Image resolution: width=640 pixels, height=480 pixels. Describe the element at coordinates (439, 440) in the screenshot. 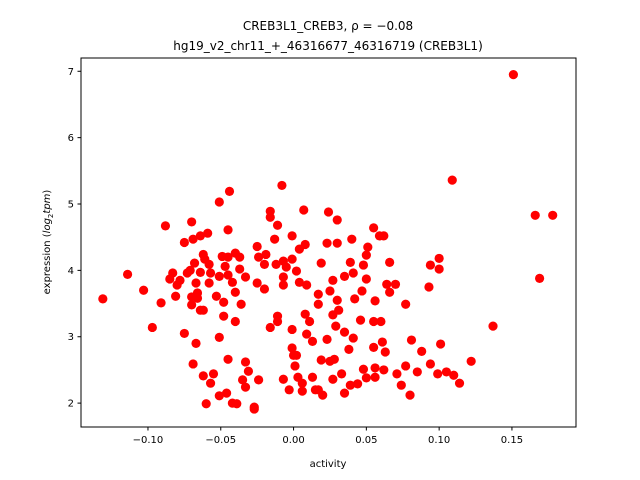

I see `x-tick-label: 0.10` at that location.